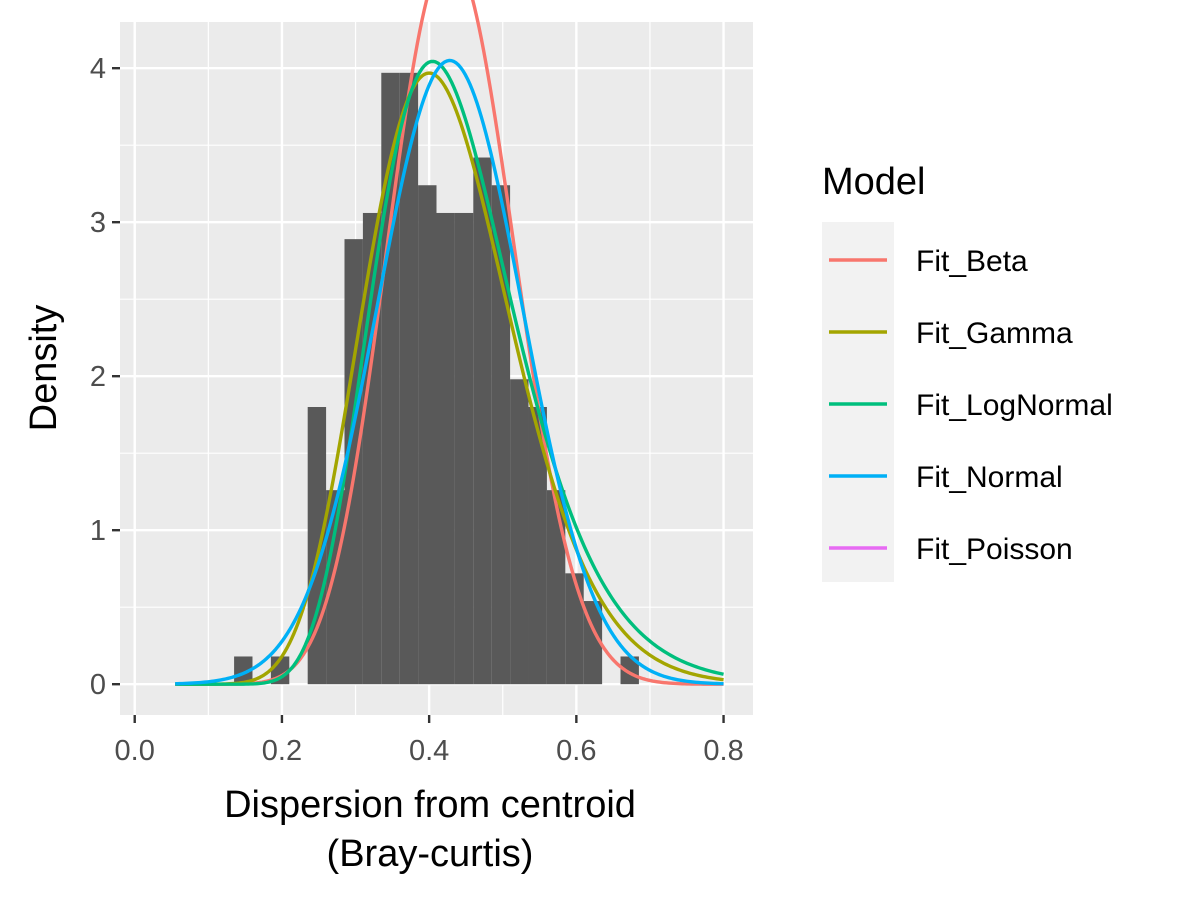 The height and width of the screenshot is (905, 1200). Describe the element at coordinates (723, 751) in the screenshot. I see `x-tick-label: 0.8` at that location.